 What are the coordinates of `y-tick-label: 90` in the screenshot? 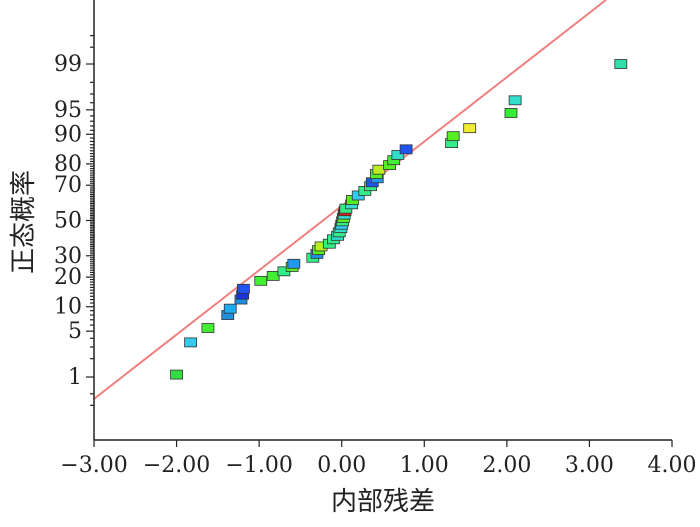 It's located at (68, 134).